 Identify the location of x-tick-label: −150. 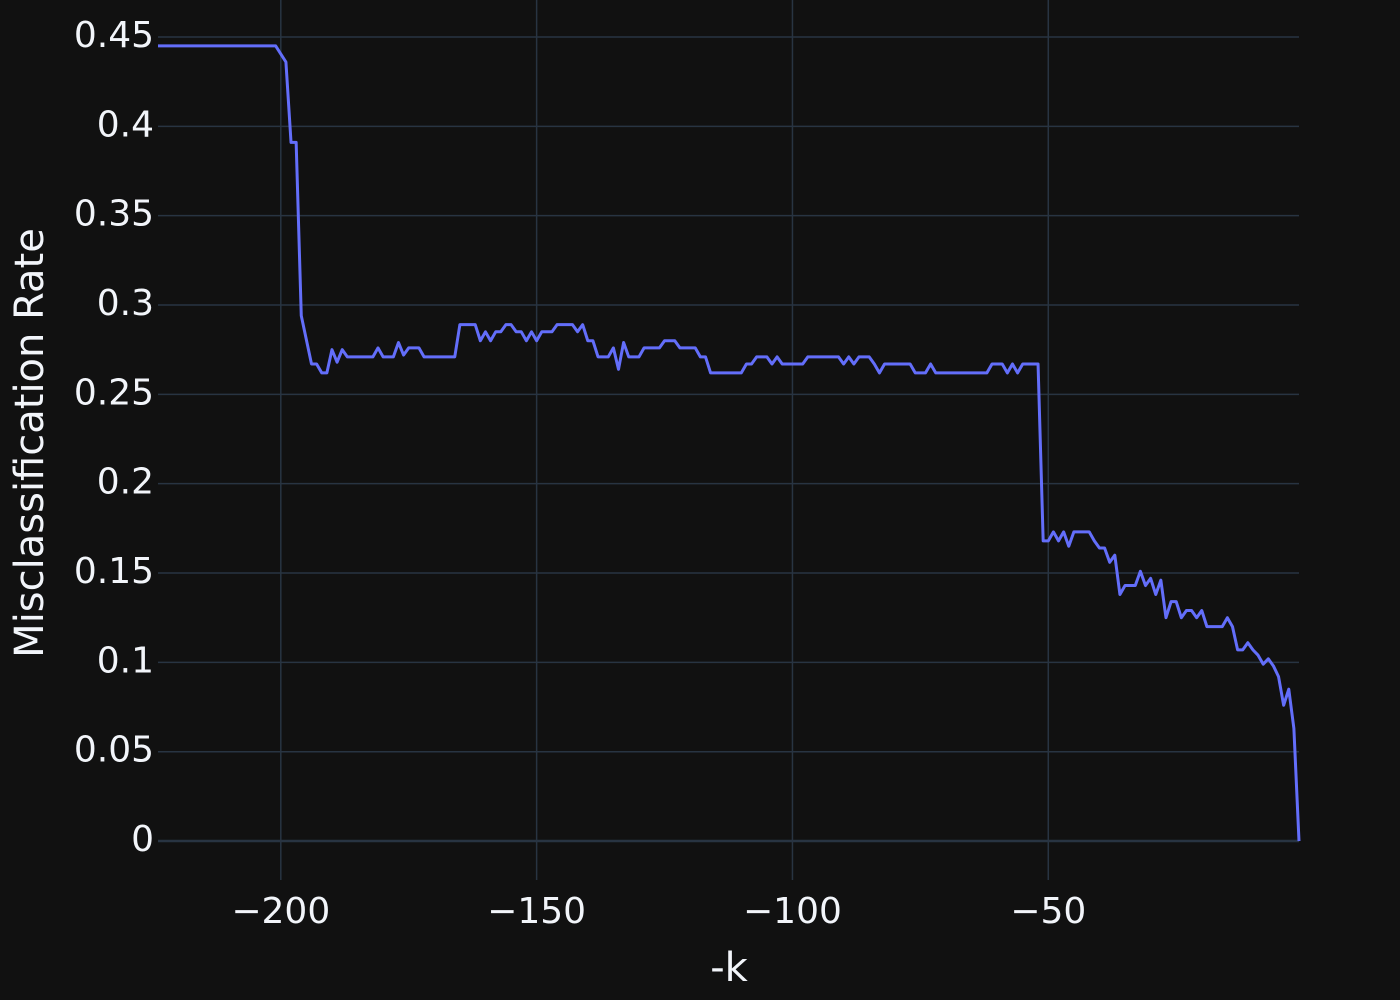
(536, 911).